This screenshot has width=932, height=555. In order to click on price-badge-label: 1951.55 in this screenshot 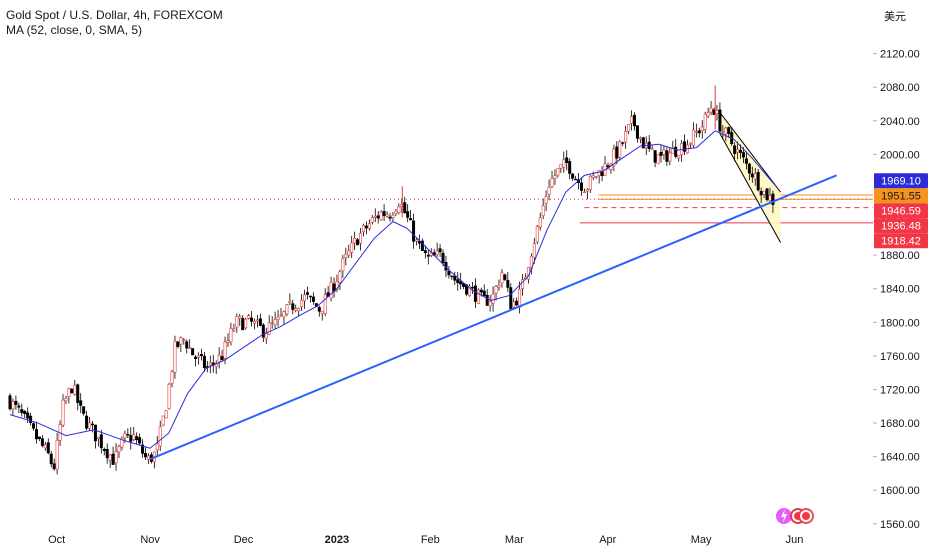, I will do `click(901, 196)`.